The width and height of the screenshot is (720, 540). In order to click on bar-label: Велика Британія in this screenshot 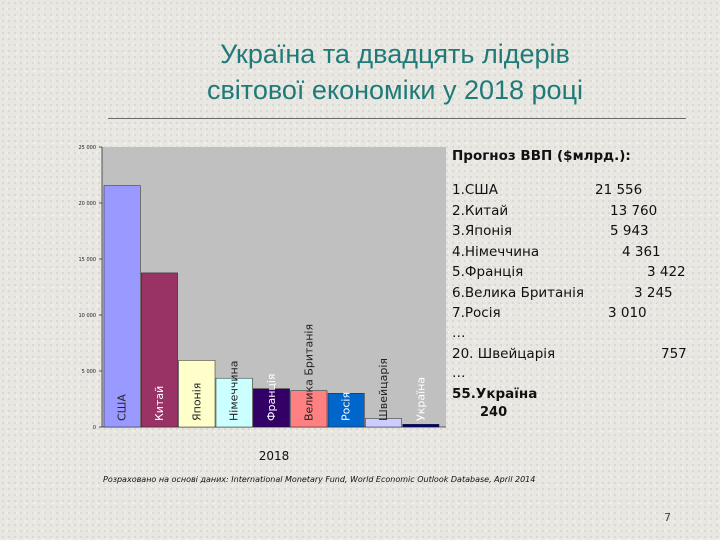, I will do `click(308, 372)`.